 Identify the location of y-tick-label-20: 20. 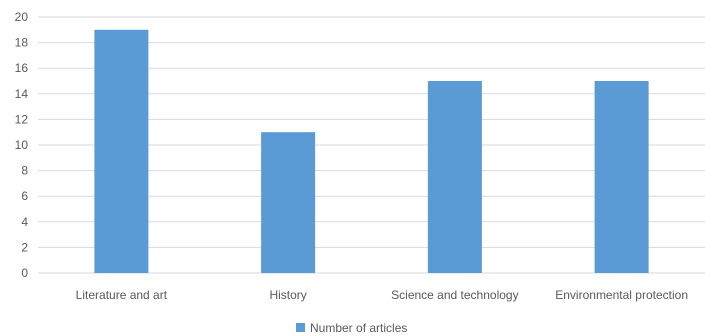
(22, 17).